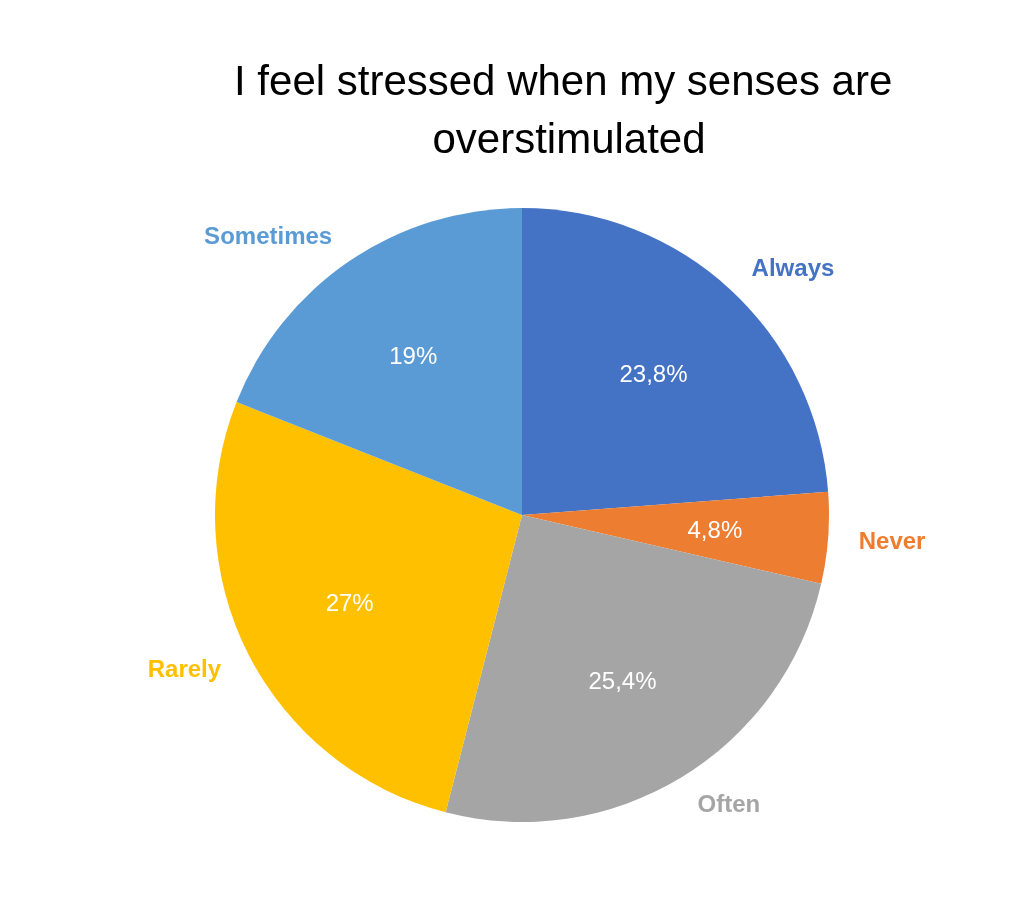 This screenshot has width=1032, height=899. I want to click on data-label: 19%, so click(413, 355).